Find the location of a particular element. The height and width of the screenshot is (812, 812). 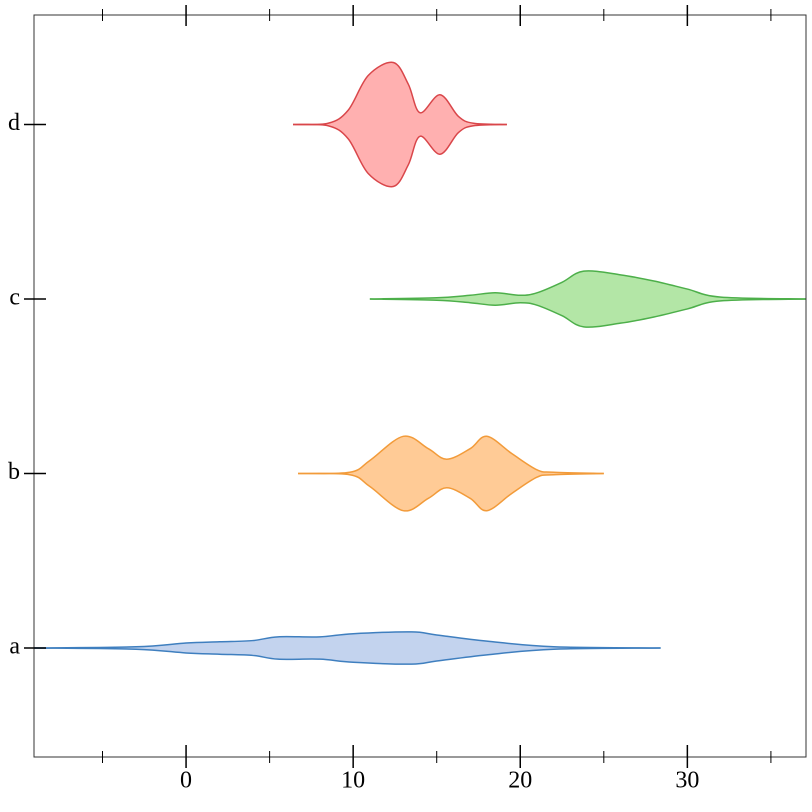

y-tick-label: b is located at coordinates (14, 472).